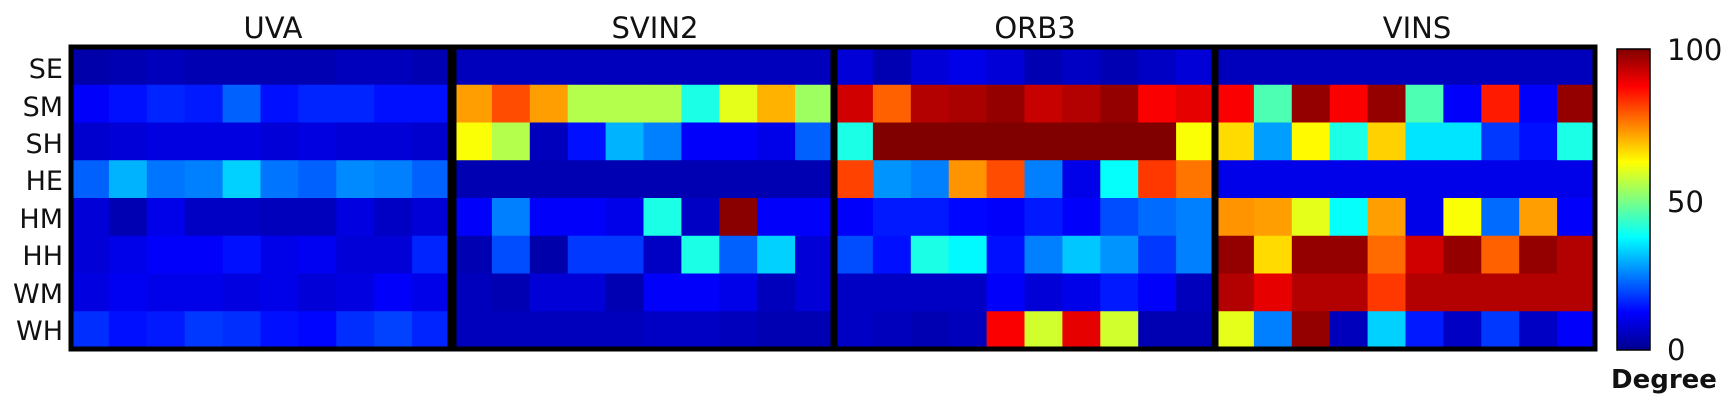 This screenshot has width=1722, height=403. I want to click on heatmap-cell-svin2-r3-c1, so click(511, 179).